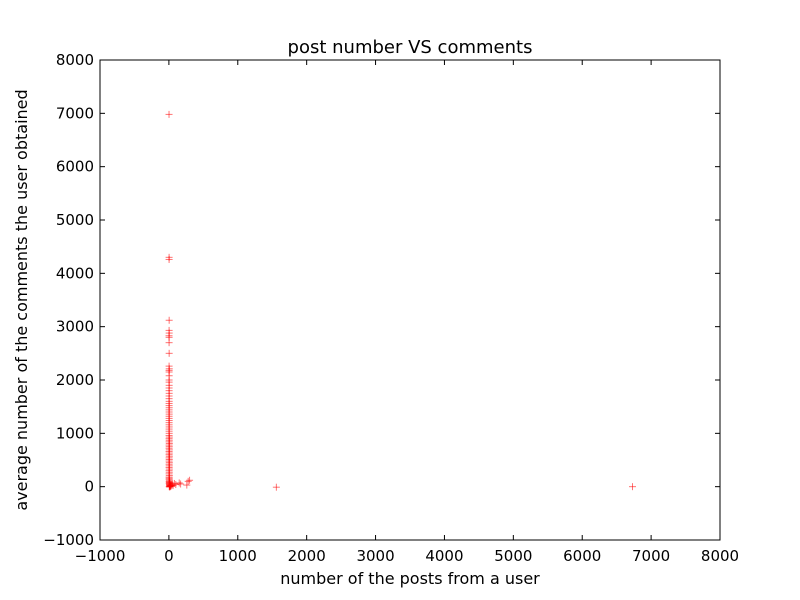 This screenshot has width=800, height=600. What do you see at coordinates (410, 578) in the screenshot?
I see `x-axis-label: number of the posts from a user` at bounding box center [410, 578].